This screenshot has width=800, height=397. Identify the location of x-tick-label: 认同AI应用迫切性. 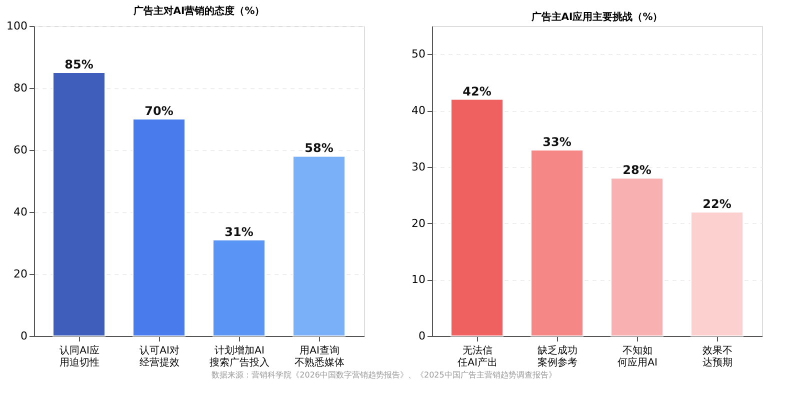
(80, 356).